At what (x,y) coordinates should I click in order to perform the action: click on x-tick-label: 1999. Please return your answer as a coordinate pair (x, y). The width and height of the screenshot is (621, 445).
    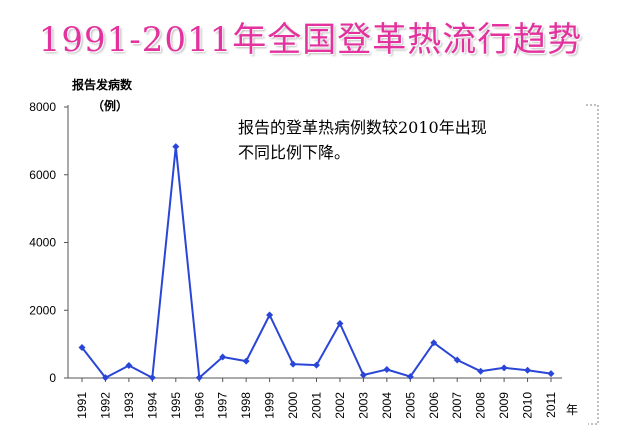
    Looking at the image, I should click on (270, 405).